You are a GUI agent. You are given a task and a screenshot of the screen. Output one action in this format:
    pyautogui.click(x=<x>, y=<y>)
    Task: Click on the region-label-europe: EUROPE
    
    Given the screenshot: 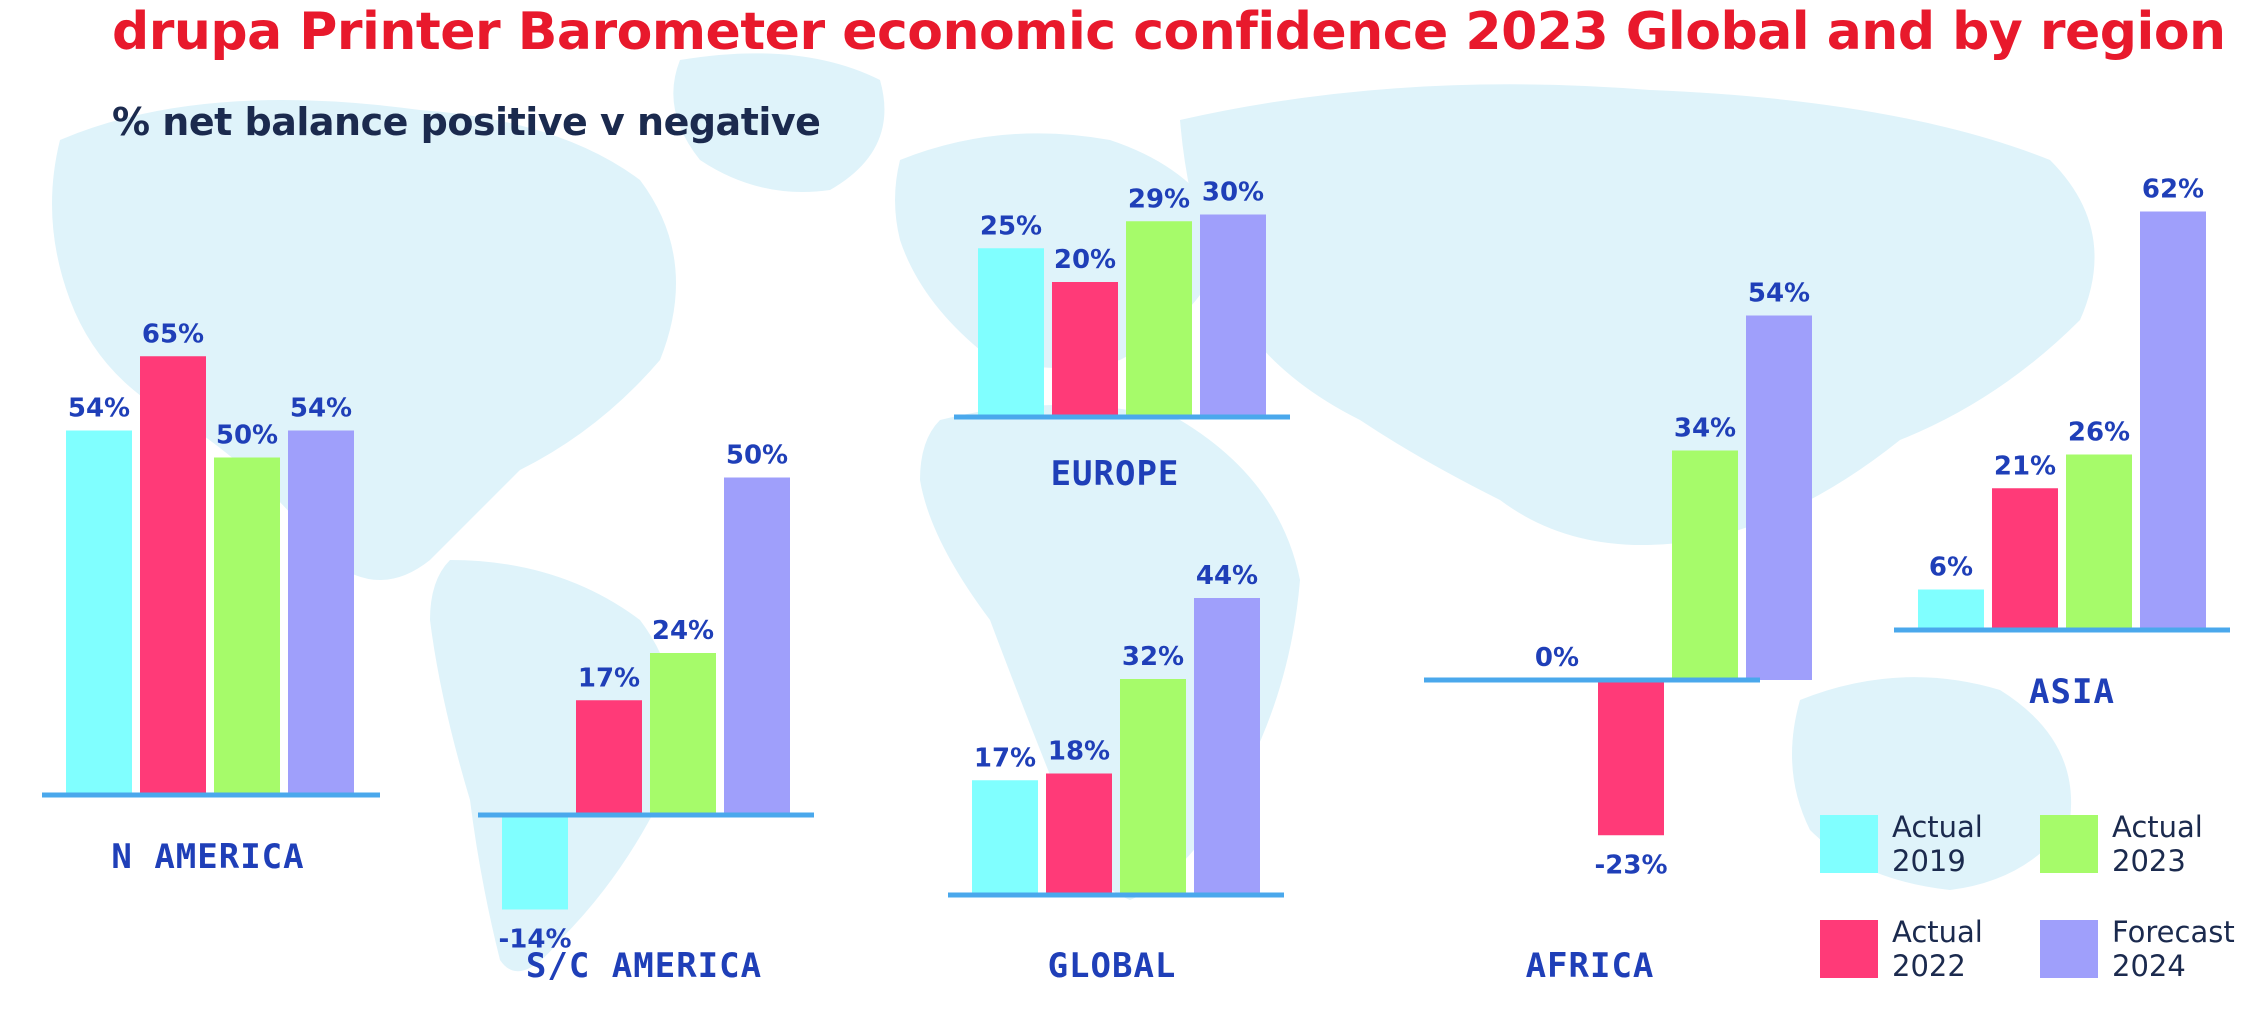 What is the action you would take?
    pyautogui.click(x=1115, y=474)
    